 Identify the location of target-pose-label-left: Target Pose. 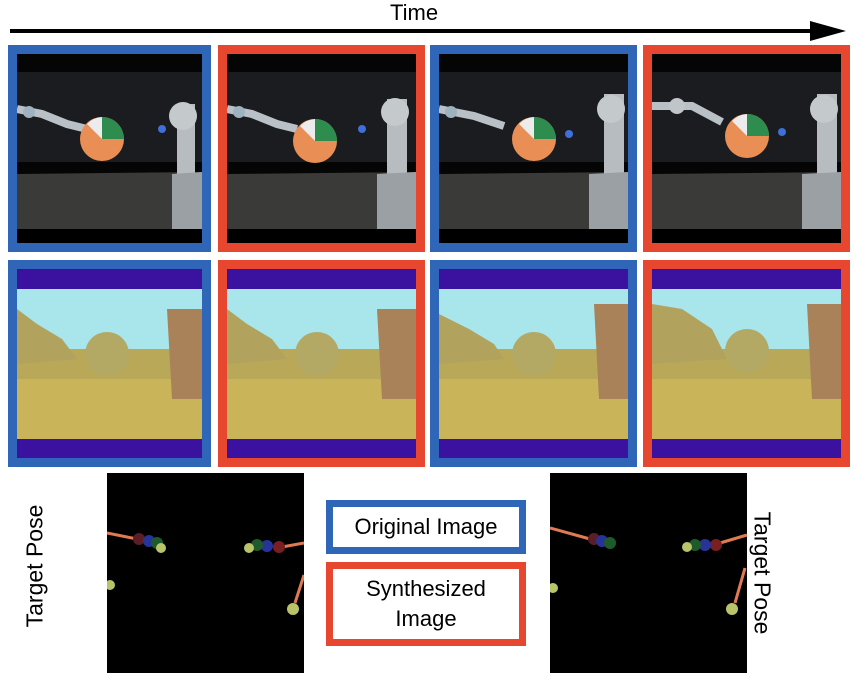
(34, 566).